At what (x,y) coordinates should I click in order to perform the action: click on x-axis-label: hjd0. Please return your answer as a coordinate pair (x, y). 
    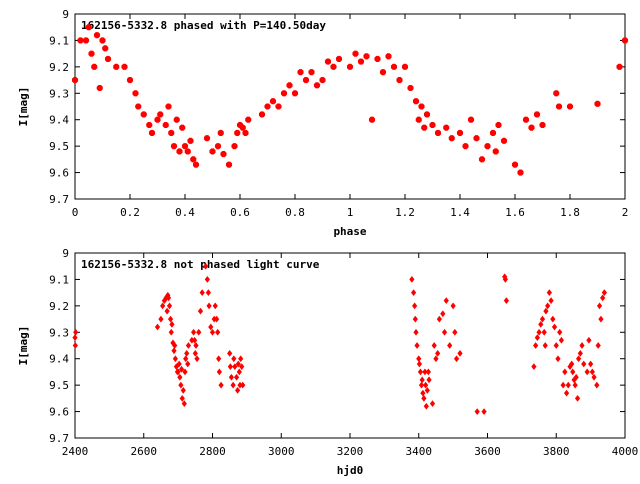
    Looking at the image, I should click on (350, 470).